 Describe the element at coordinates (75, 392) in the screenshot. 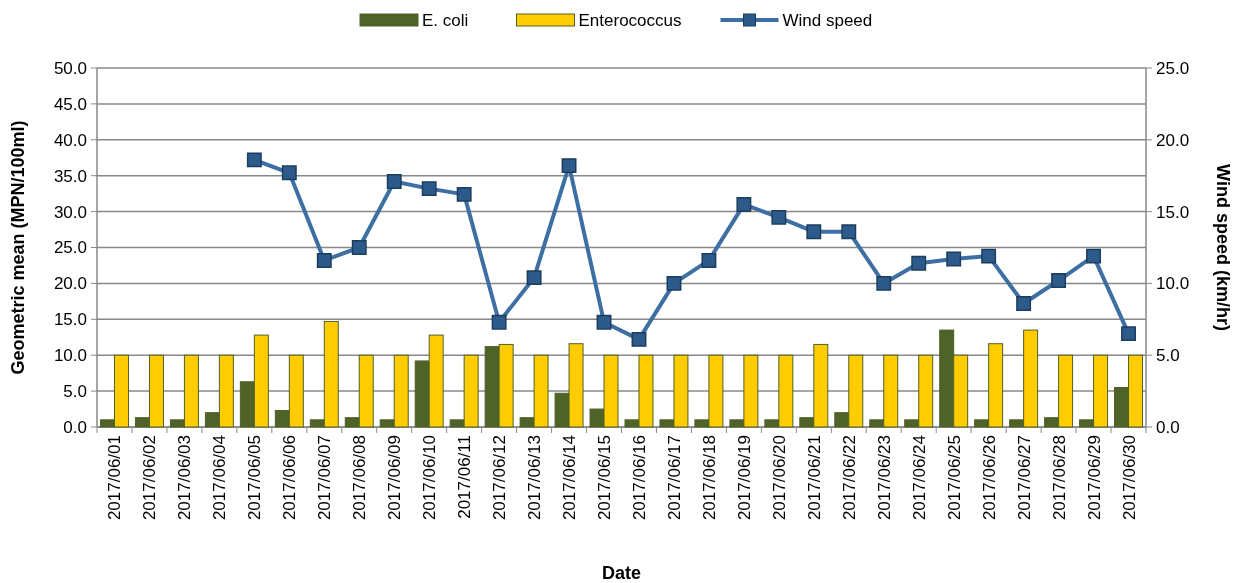

I see `y-tick-label: 5.0` at that location.